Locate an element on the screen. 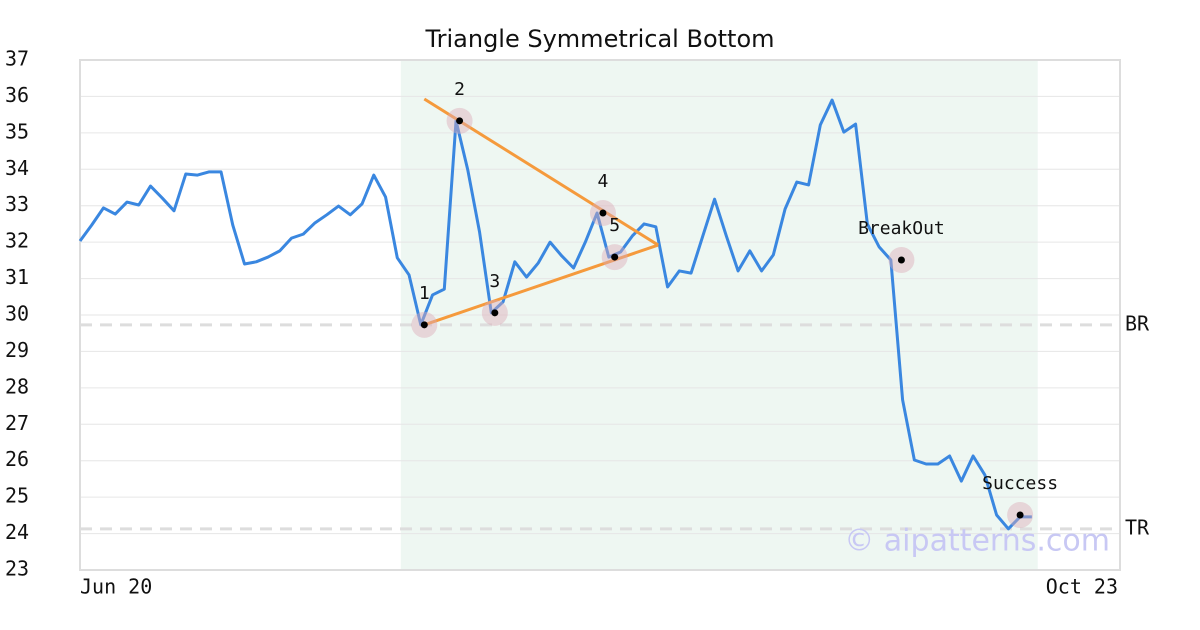  pivot-label: 4 is located at coordinates (603, 181).